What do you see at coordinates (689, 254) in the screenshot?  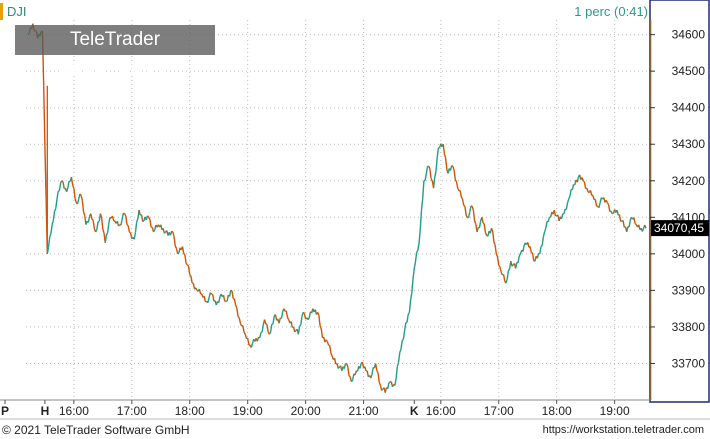 I see `y-tick-label: 34000` at bounding box center [689, 254].